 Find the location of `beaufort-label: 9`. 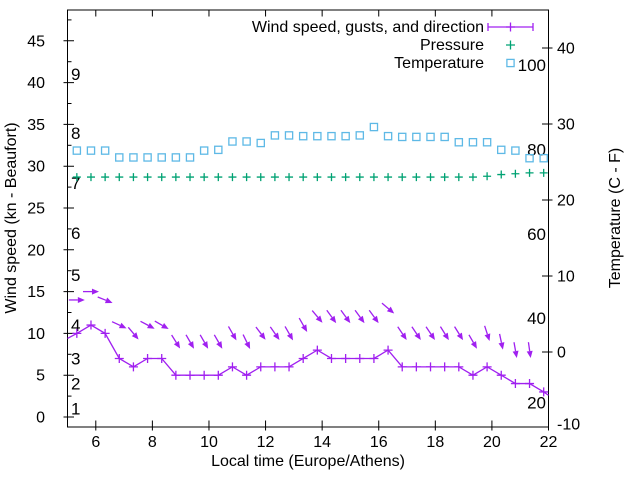

beaufort-label: 9 is located at coordinates (75, 74).